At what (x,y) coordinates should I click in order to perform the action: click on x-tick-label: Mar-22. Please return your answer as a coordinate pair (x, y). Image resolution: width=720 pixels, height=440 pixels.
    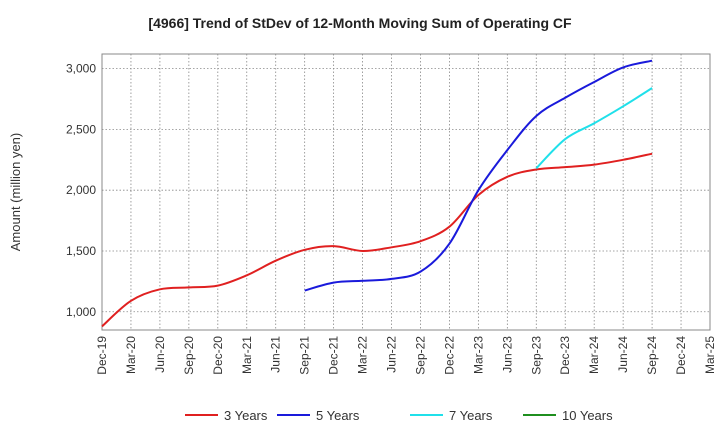
    Looking at the image, I should click on (363, 355).